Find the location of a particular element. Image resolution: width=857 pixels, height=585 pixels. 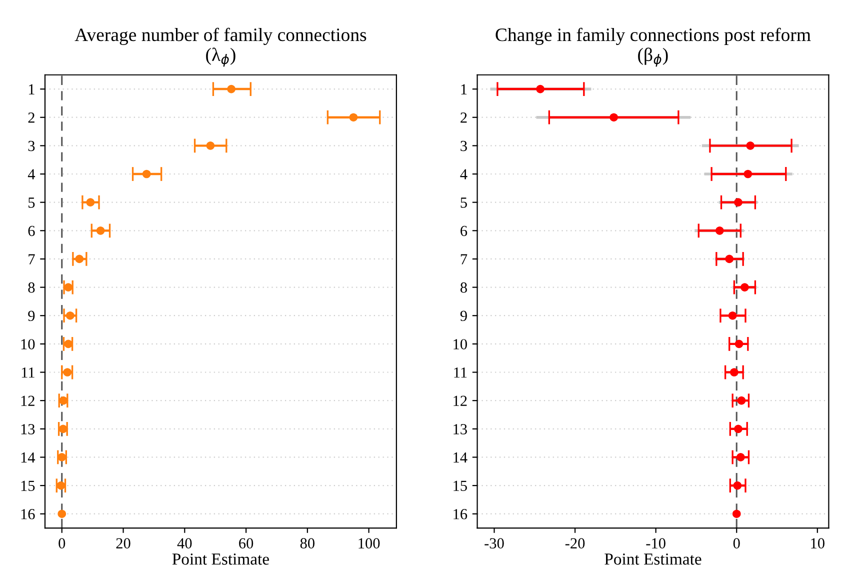

x-tick-label: 100 is located at coordinates (369, 543).